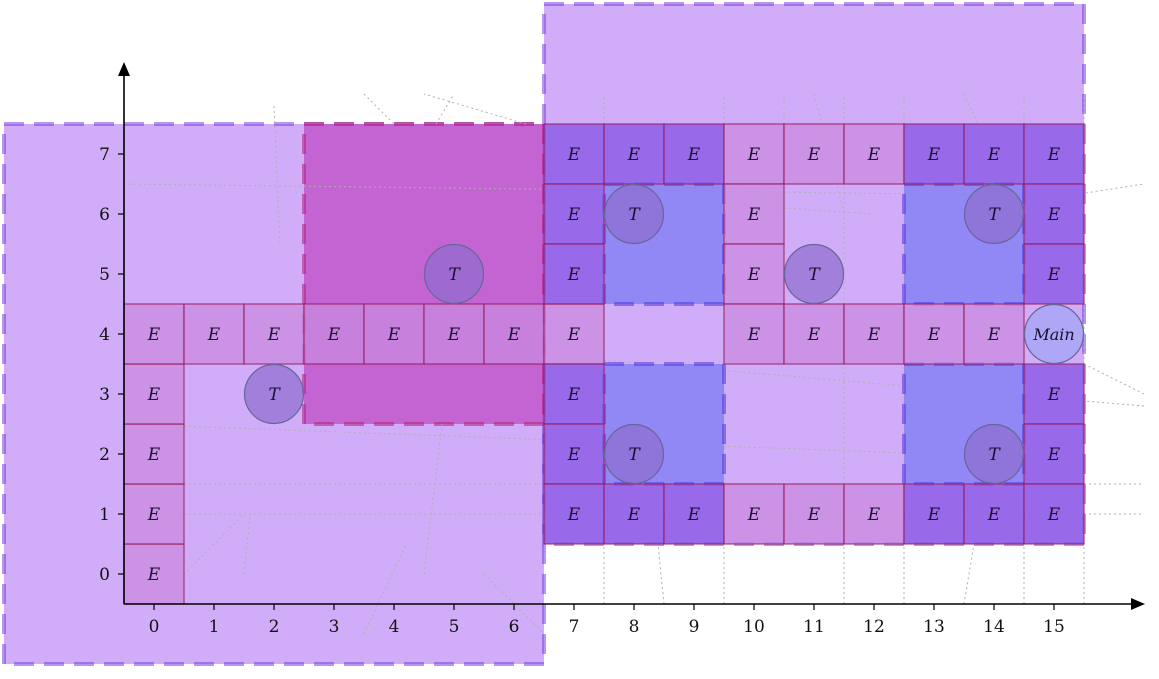 This screenshot has width=1159, height=679. I want to click on x-tick-label: 14, so click(994, 627).